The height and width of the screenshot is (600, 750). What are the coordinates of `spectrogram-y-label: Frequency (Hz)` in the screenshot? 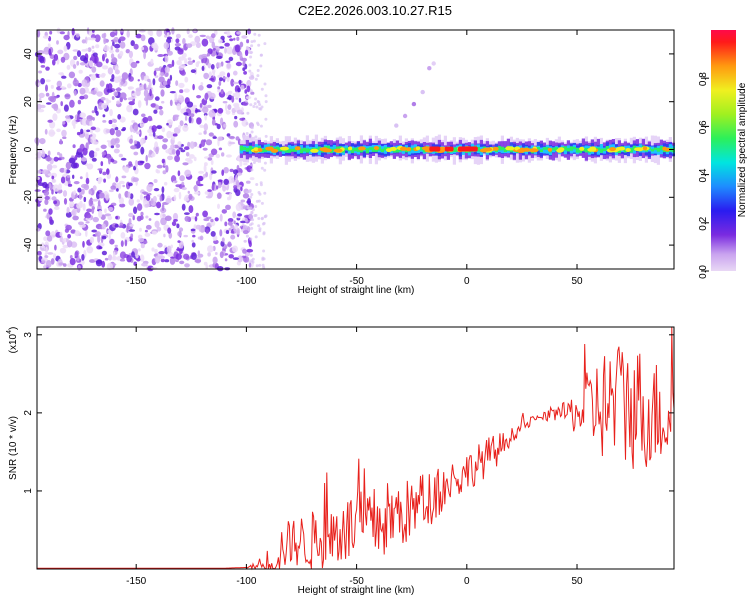 It's located at (13, 150).